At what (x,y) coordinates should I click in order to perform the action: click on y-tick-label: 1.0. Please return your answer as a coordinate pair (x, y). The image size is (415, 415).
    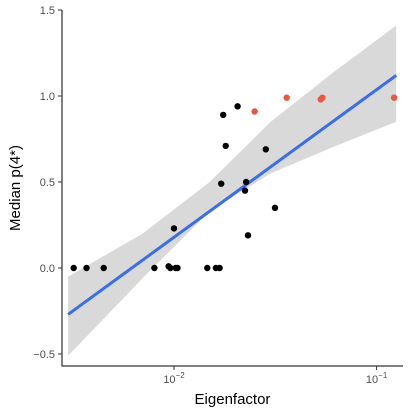
    Looking at the image, I should click on (47, 97).